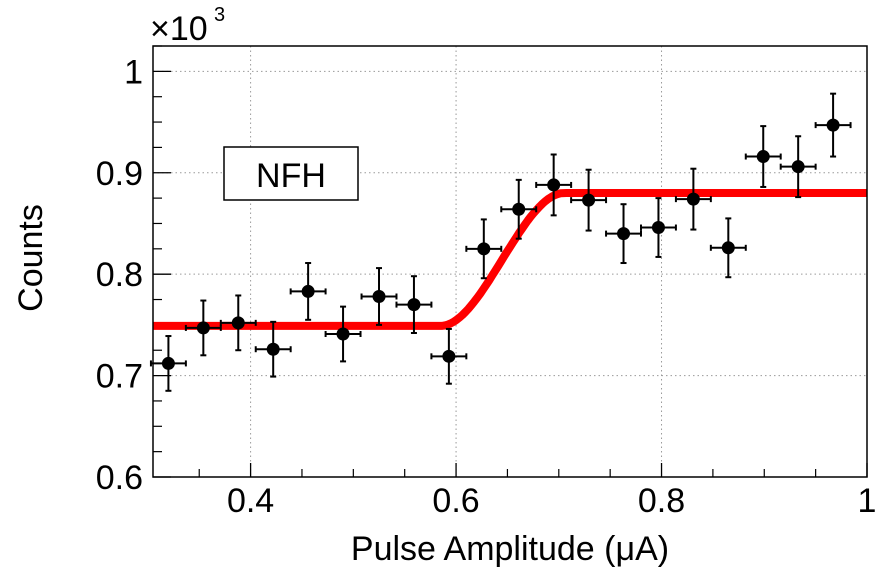 This screenshot has height=572, width=896. I want to click on y-tick-label: 1, so click(133, 72).